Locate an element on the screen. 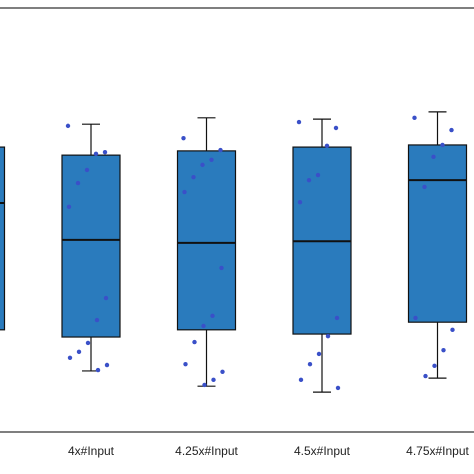 The height and width of the screenshot is (474, 474). x-tick-label: 4x#Input is located at coordinates (91, 451).